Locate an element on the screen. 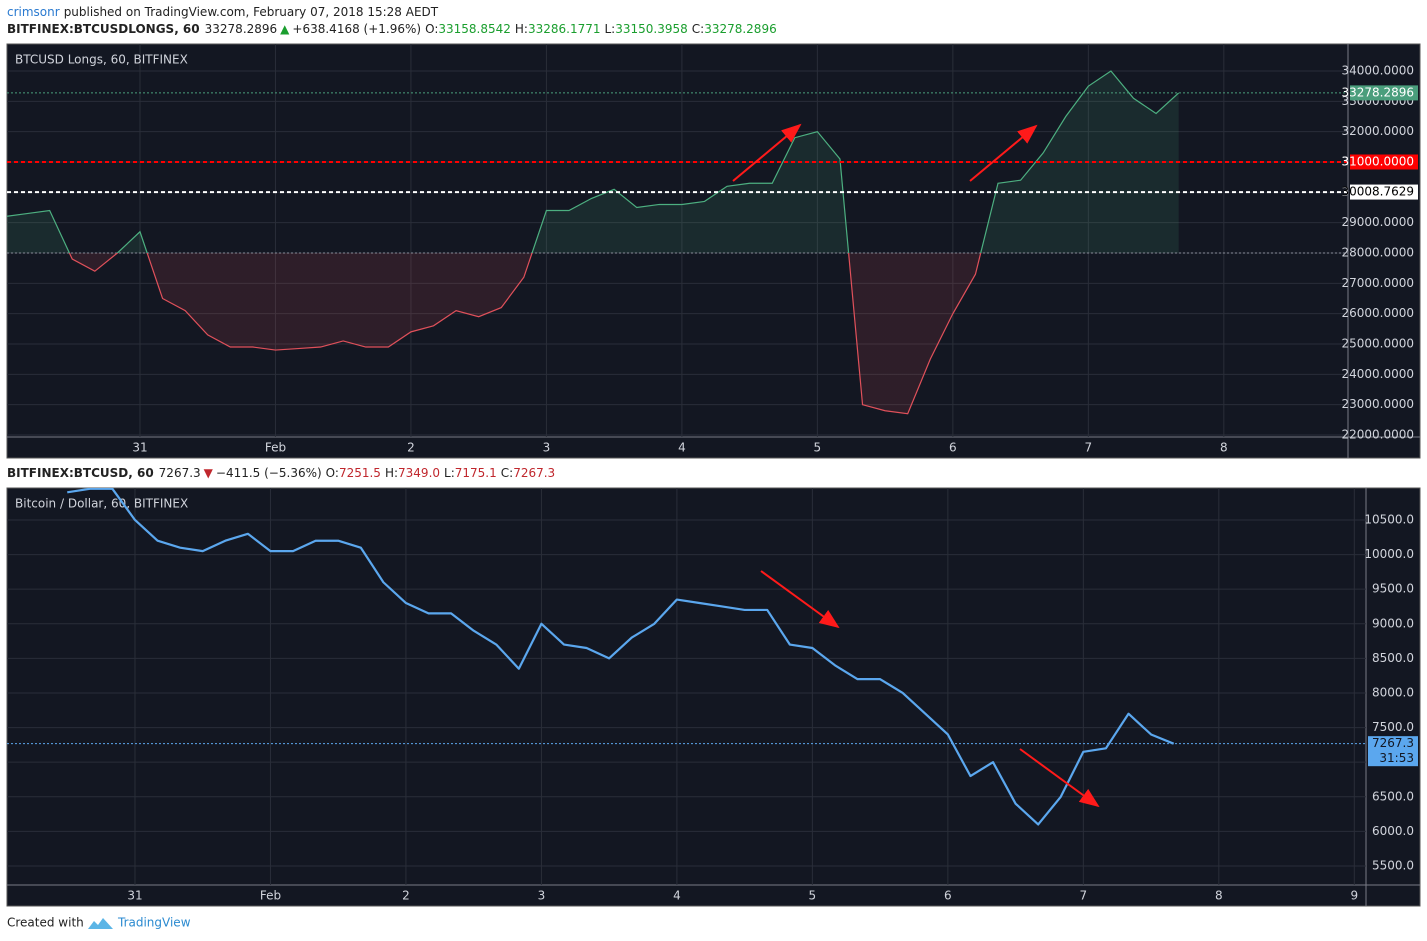  direction-icon: ▲ is located at coordinates (285, 29).